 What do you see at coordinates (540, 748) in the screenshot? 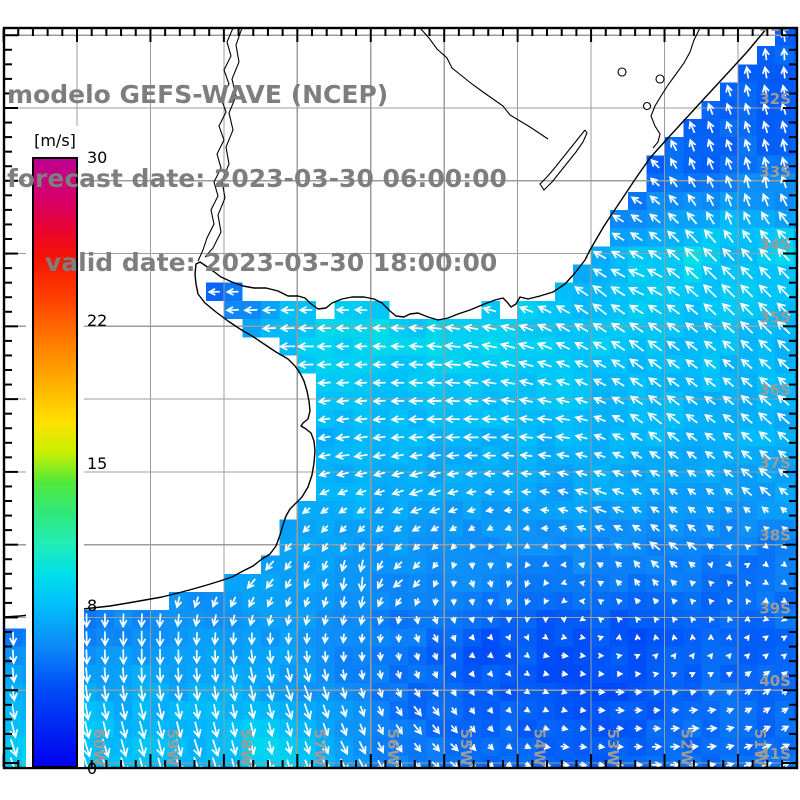
I see `longitude-label: 54W` at bounding box center [540, 748].